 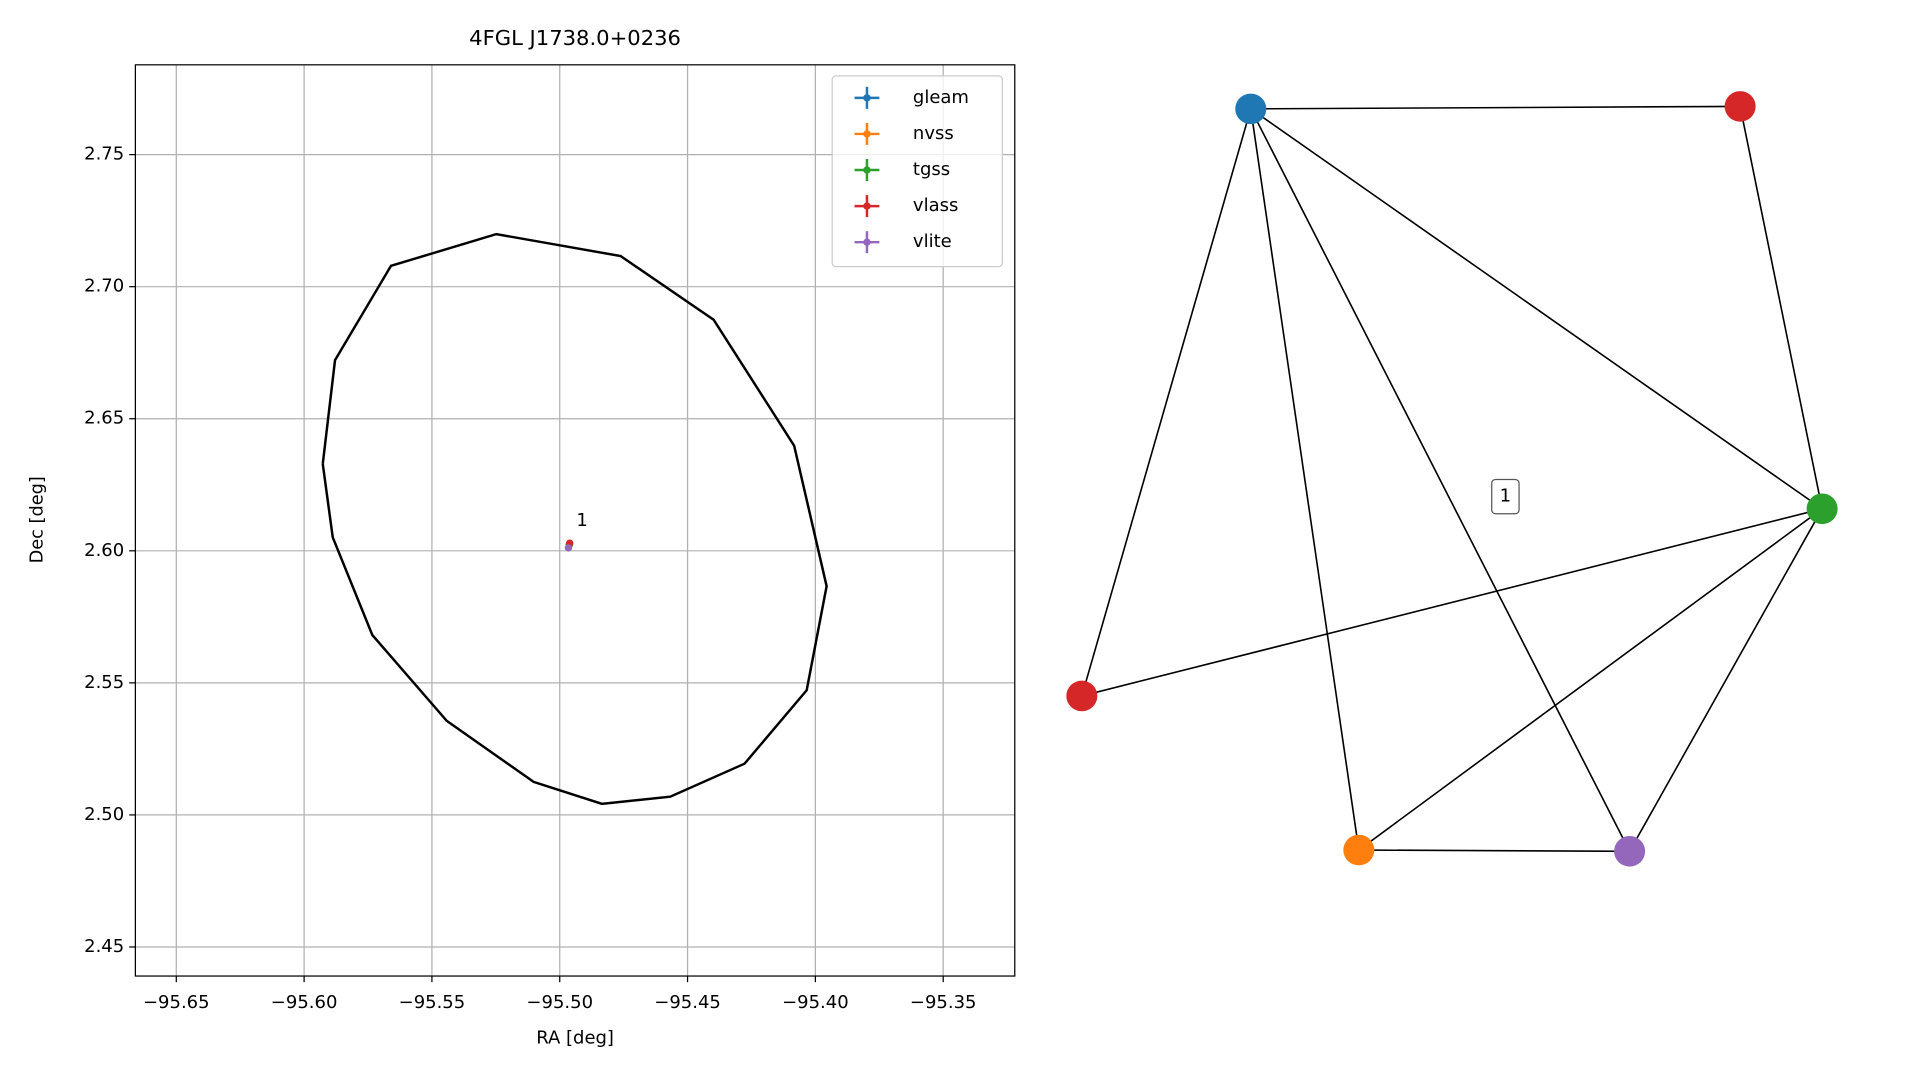 What do you see at coordinates (432, 1002) in the screenshot?
I see `x-tick-label: −95.55` at bounding box center [432, 1002].